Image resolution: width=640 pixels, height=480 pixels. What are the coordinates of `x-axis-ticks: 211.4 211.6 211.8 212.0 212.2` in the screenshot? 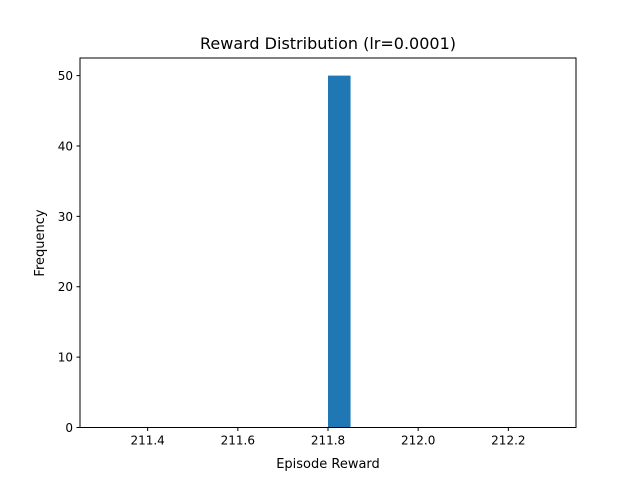 It's located at (328, 437).